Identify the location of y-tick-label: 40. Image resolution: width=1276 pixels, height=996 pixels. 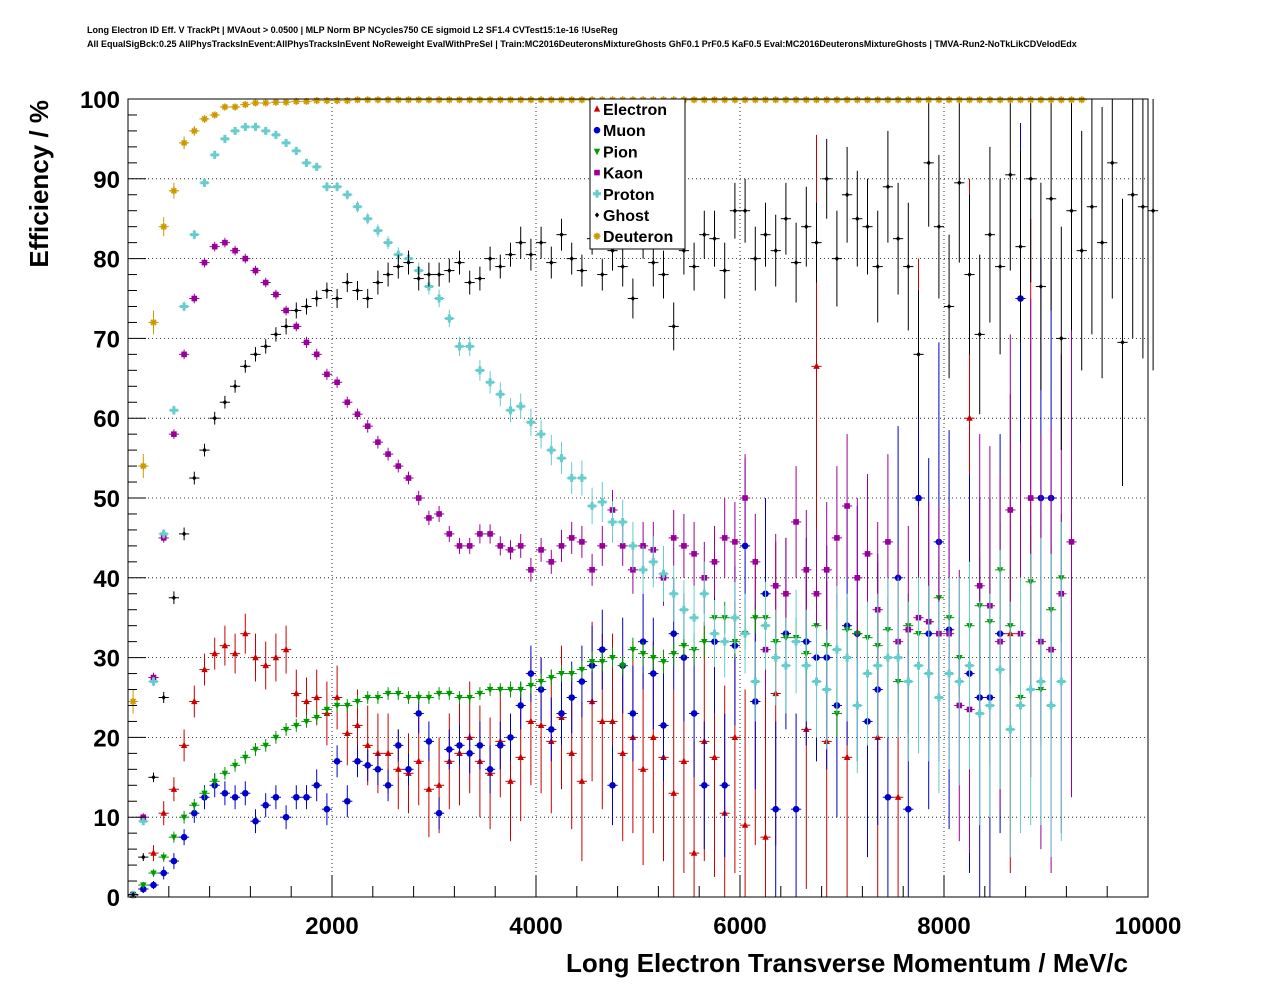
(106, 579).